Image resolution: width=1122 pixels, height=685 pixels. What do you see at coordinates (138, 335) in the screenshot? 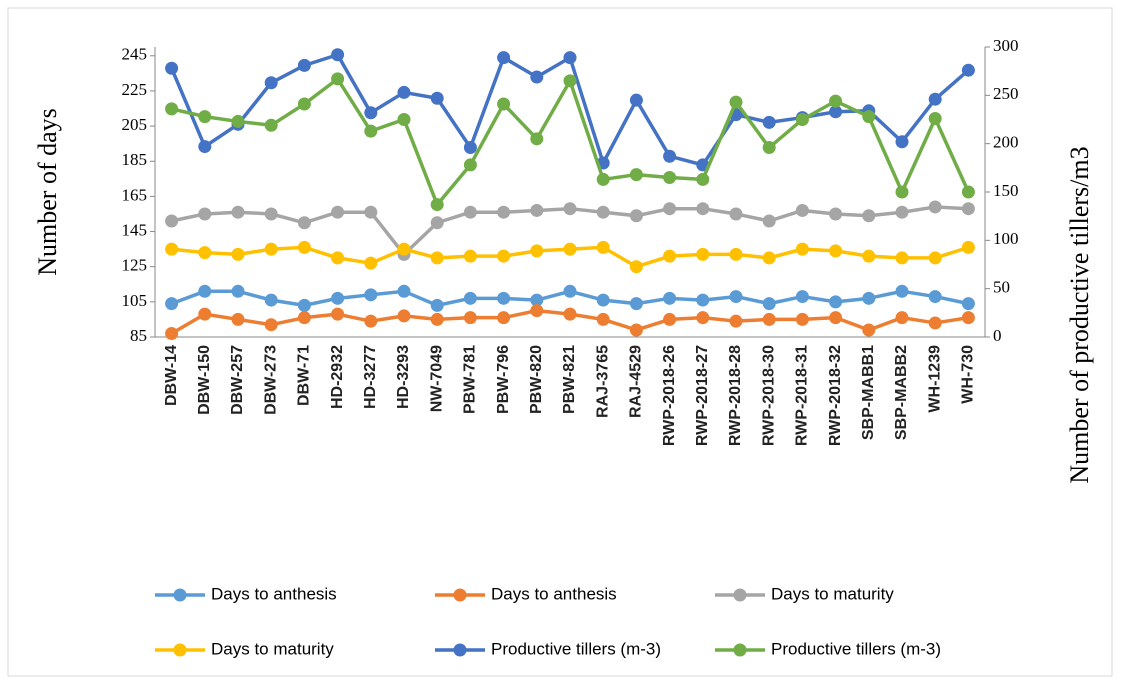
I see `y-tick-label: 85` at bounding box center [138, 335].